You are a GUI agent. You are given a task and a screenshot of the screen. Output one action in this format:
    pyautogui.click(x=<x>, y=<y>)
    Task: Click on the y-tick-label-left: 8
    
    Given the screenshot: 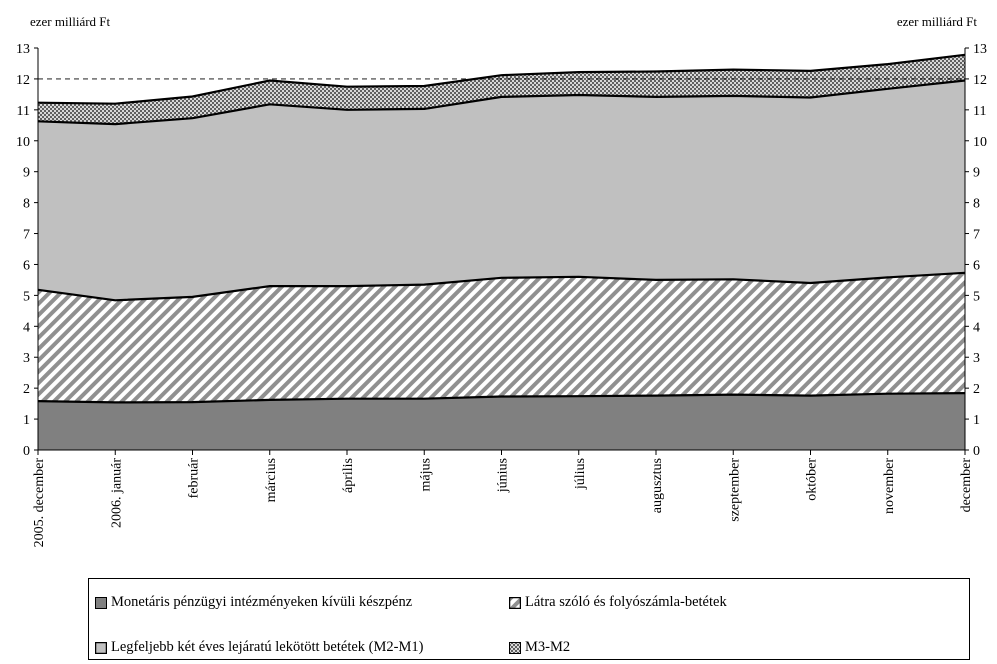 What is the action you would take?
    pyautogui.click(x=26, y=204)
    